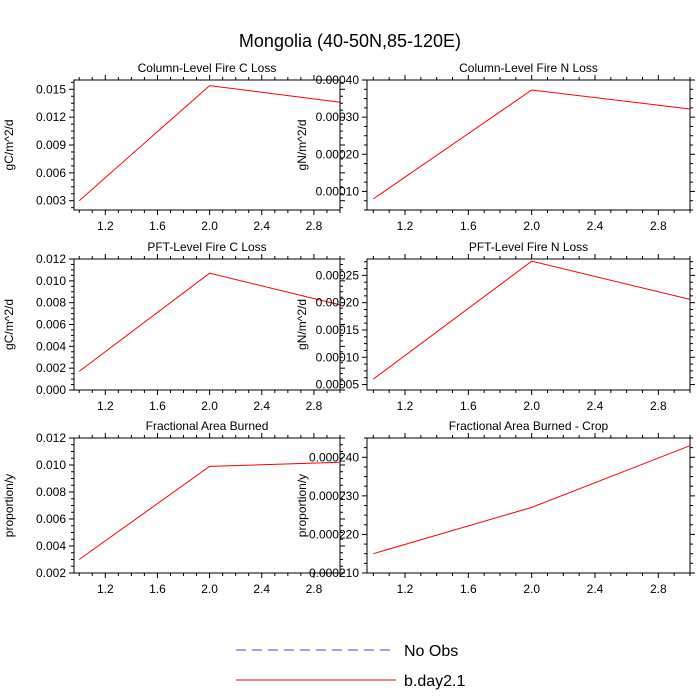  I want to click on panel-title: Column-Level Fire C Loss, so click(207, 68).